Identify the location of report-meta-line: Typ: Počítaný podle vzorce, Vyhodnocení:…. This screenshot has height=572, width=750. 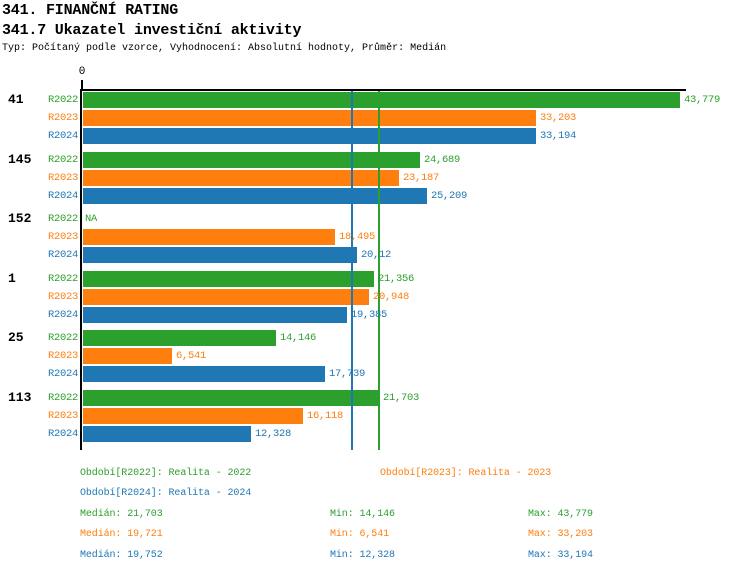
(224, 48).